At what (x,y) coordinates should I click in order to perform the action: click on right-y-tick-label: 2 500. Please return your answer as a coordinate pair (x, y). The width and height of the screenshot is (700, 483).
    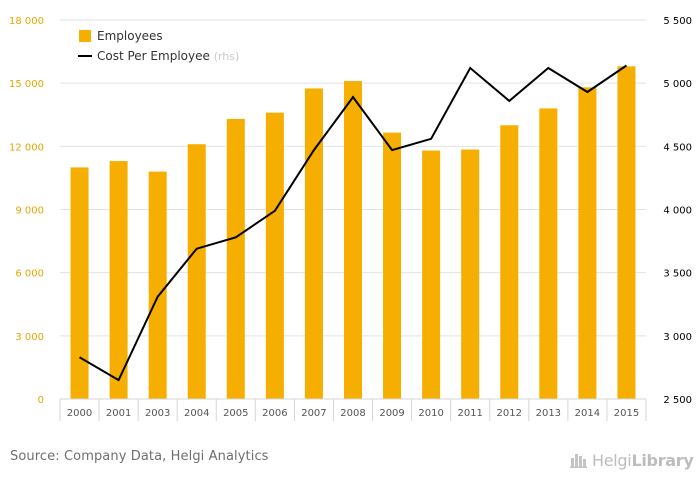
    Looking at the image, I should click on (677, 400).